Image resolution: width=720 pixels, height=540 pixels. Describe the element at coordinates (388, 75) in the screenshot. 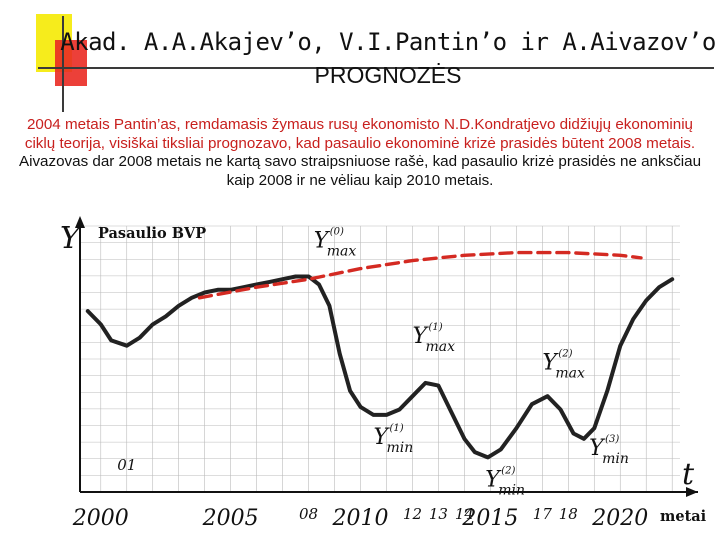

I see `slide-title-line-2: PROGNOZĖS` at that location.